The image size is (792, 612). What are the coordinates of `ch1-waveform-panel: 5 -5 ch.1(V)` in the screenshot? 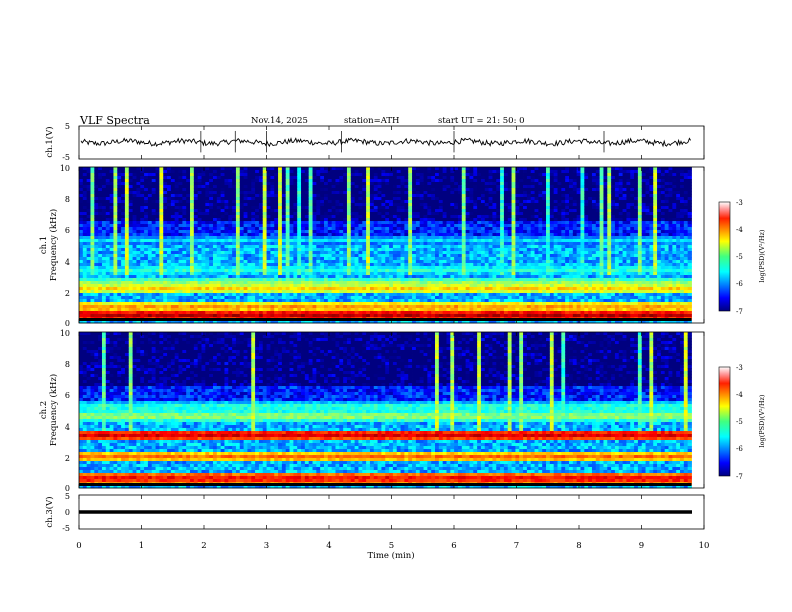 It's located at (374, 142).